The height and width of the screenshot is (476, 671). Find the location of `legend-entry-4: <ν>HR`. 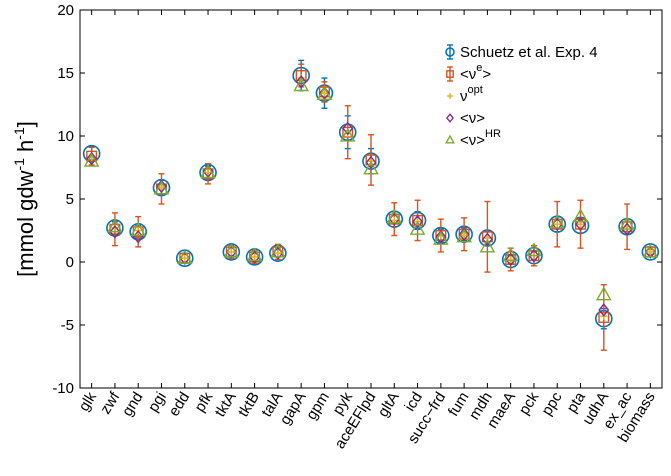

legend-entry-4: <ν>HR is located at coordinates (473, 138).